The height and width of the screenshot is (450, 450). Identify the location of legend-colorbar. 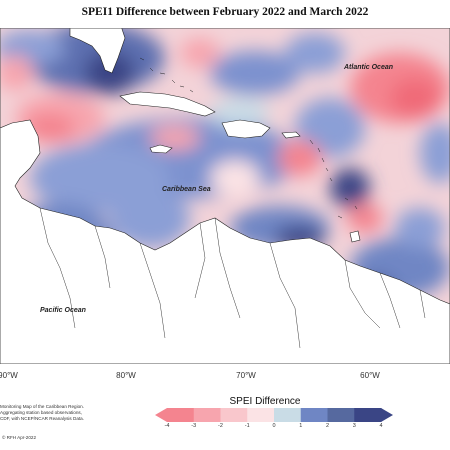
(274, 415).